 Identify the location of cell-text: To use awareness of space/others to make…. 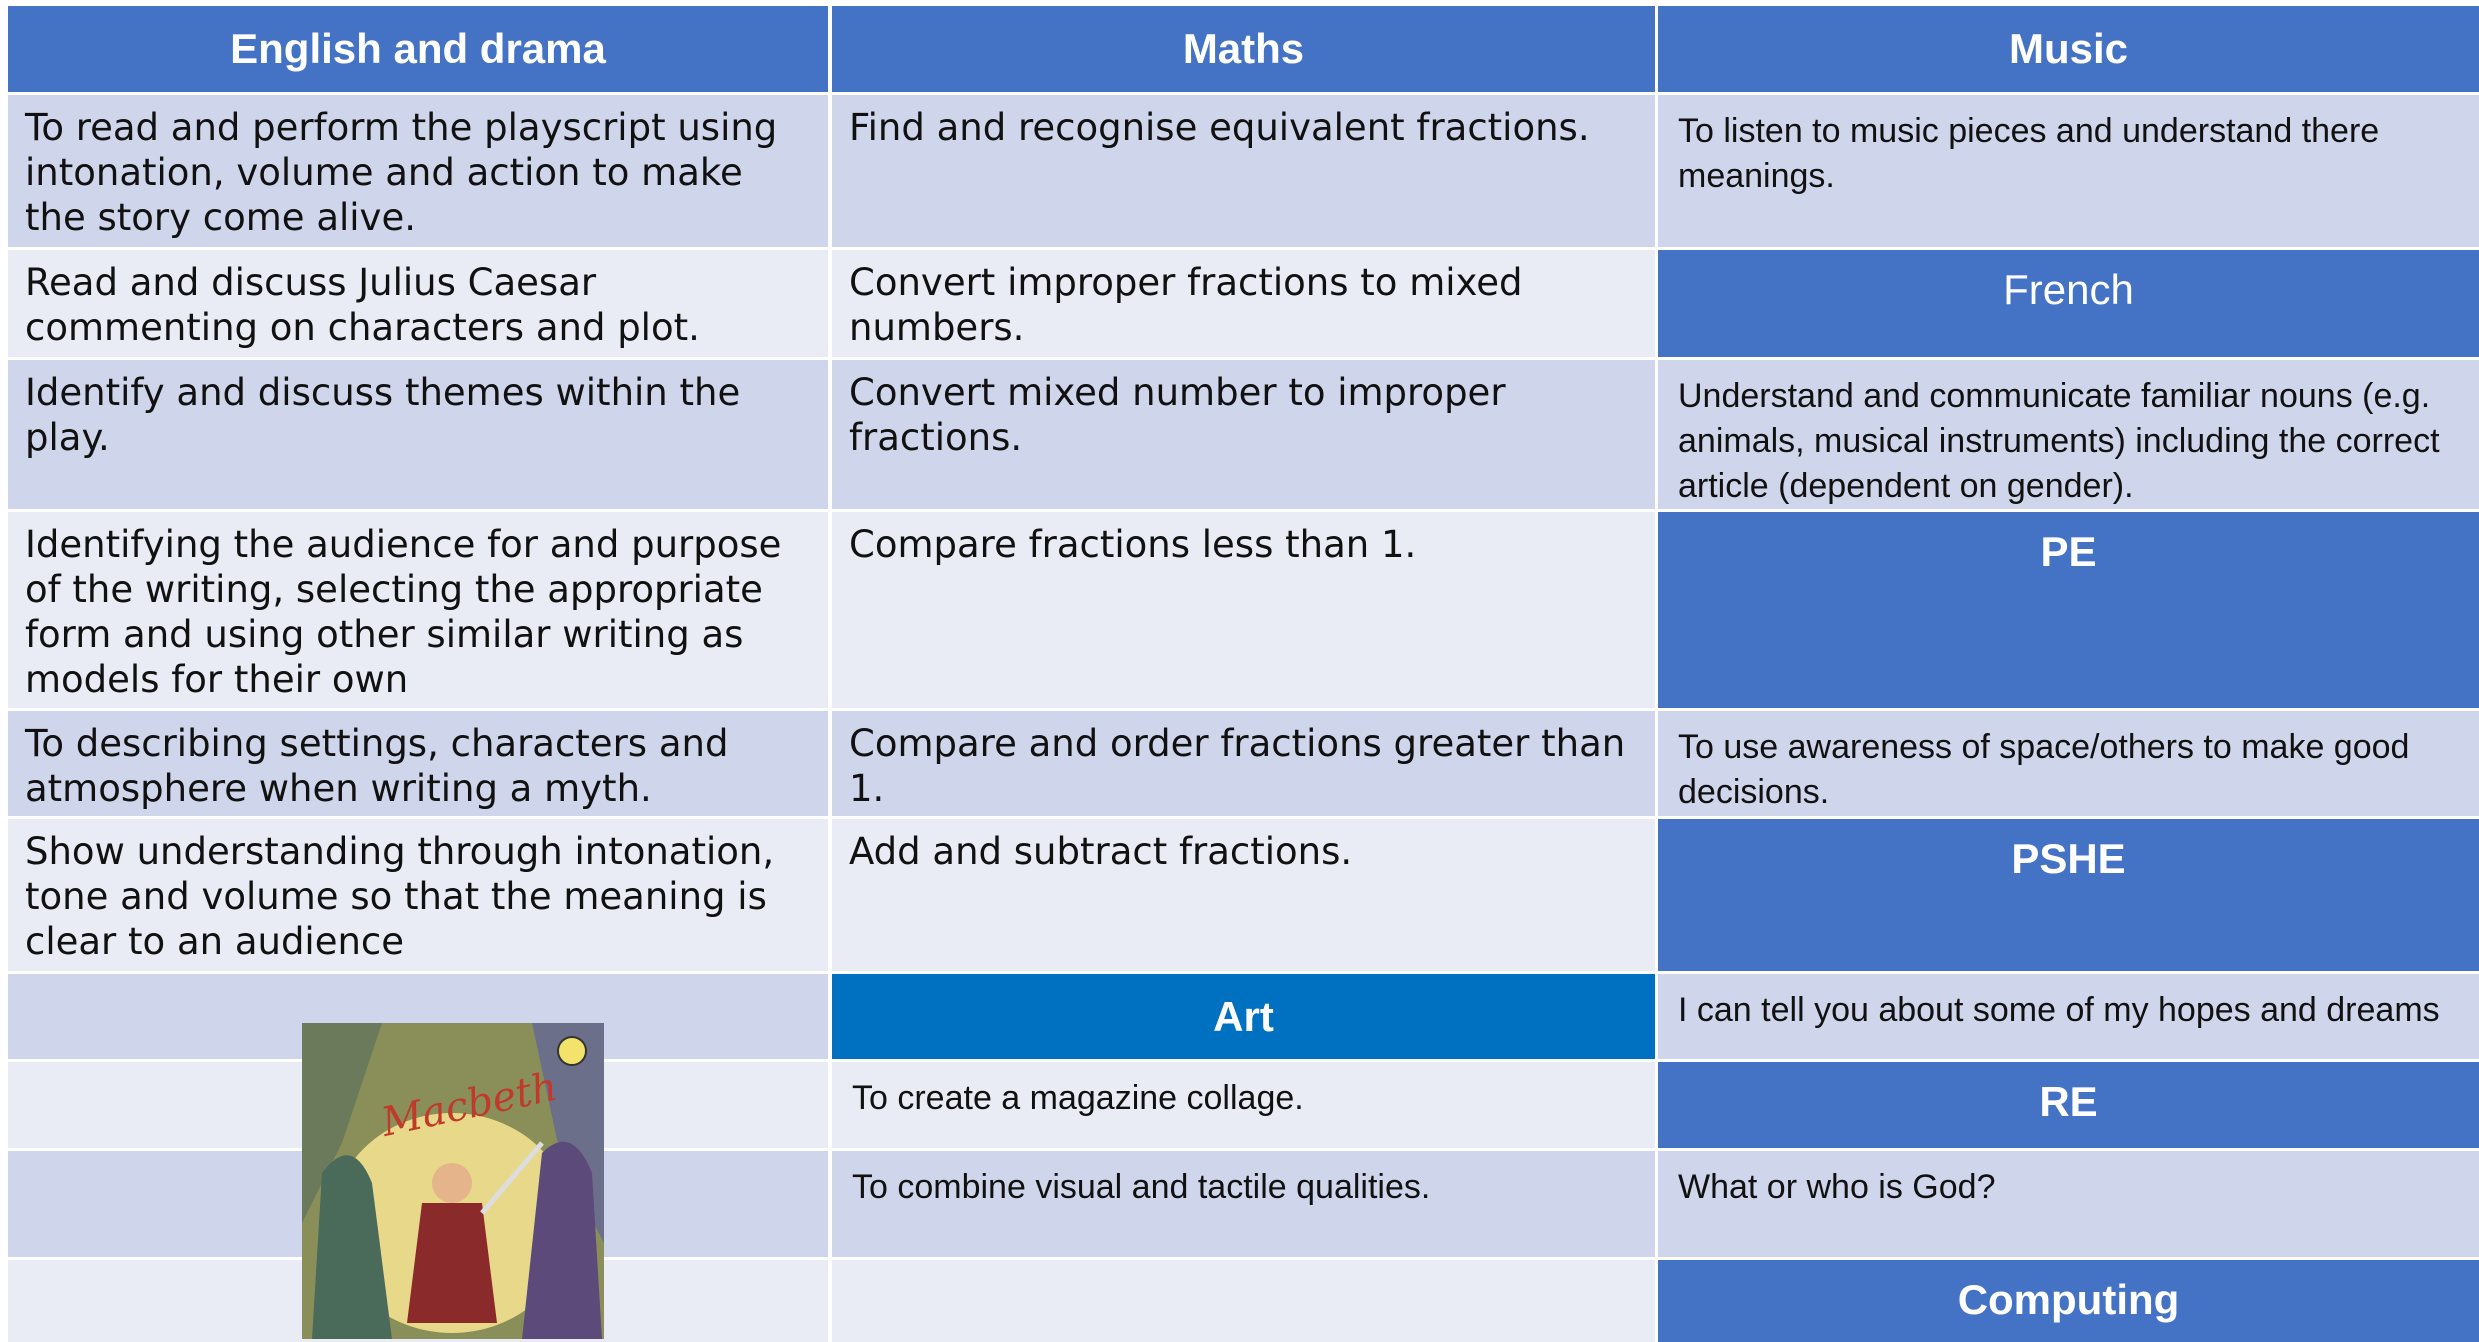
(2068, 763).